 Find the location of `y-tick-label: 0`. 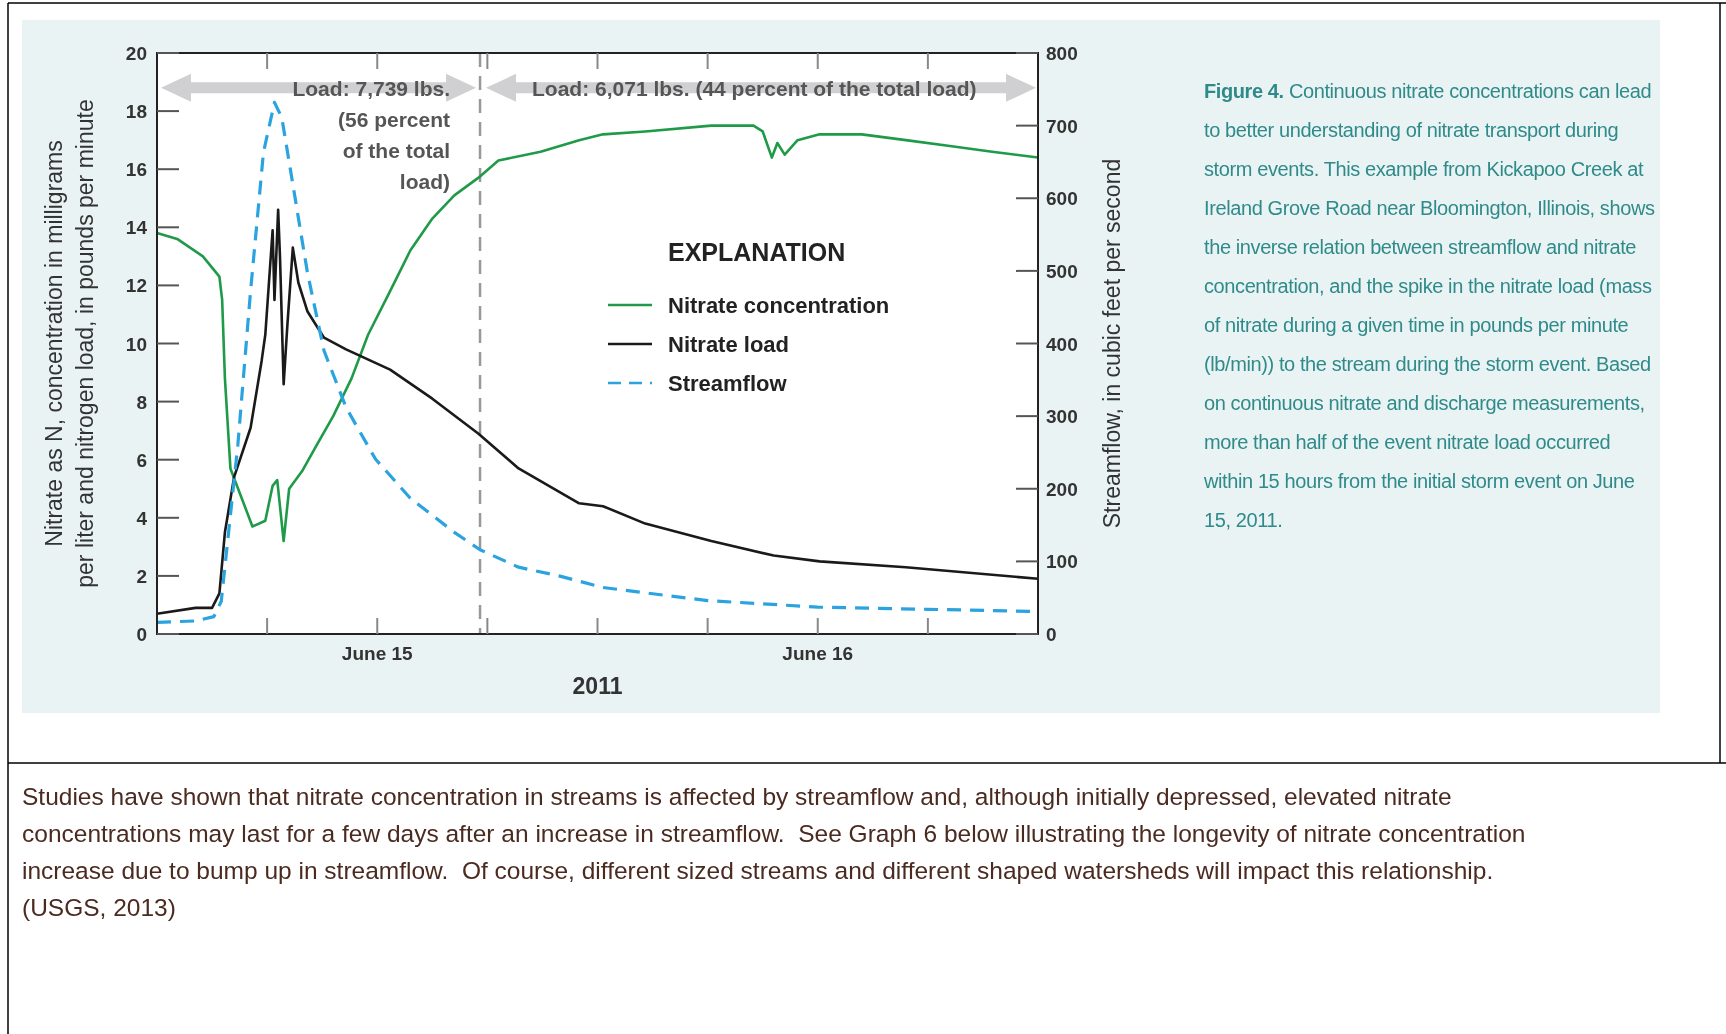

y-tick-label: 0 is located at coordinates (141, 634).